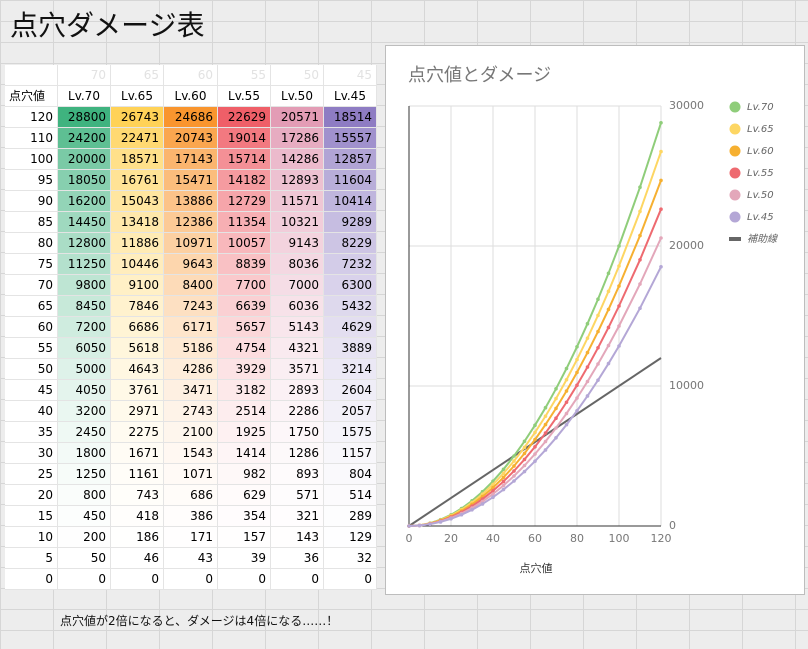  I want to click on value-cell: 289, so click(350, 516).